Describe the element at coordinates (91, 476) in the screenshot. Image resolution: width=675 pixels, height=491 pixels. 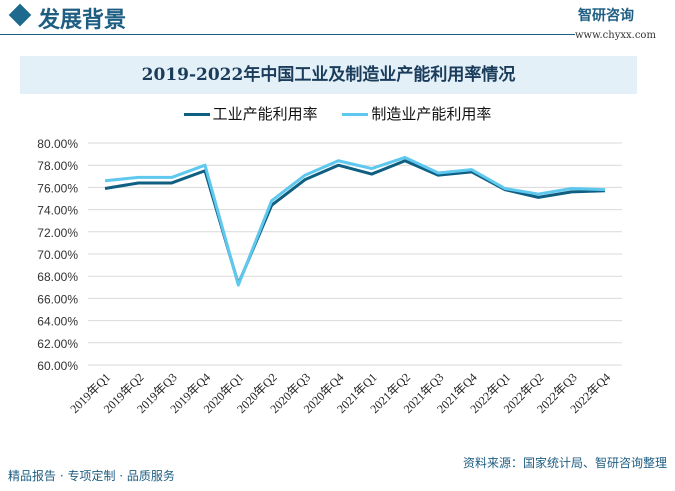
I see `footer-tagline: 精品报告 · 专项定制 · 品质服务` at that location.